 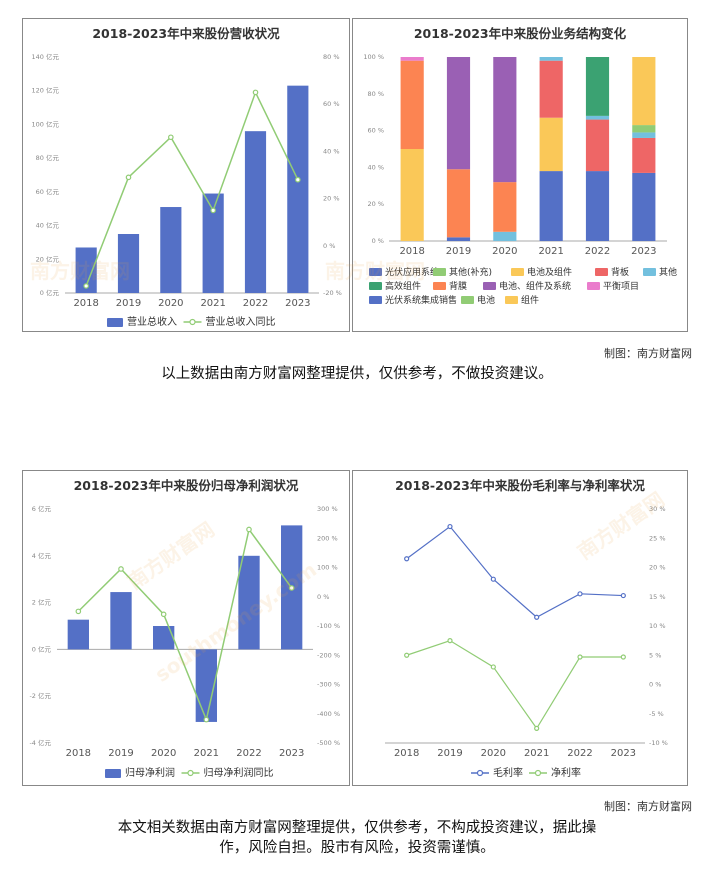 I want to click on y-right-tick-label: 100 %, so click(x=327, y=568).